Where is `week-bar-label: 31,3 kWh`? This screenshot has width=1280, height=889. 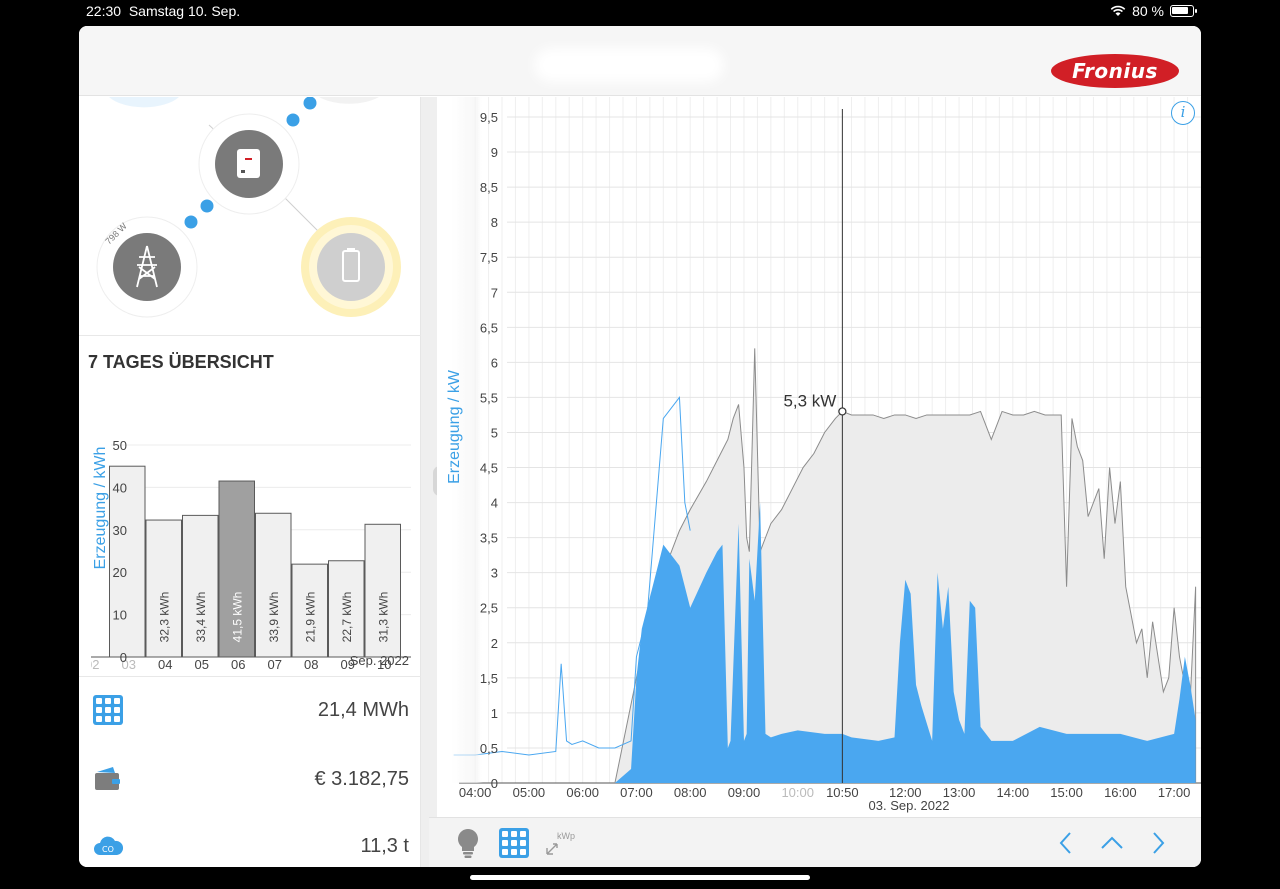 week-bar-label: 31,3 kWh is located at coordinates (383, 617).